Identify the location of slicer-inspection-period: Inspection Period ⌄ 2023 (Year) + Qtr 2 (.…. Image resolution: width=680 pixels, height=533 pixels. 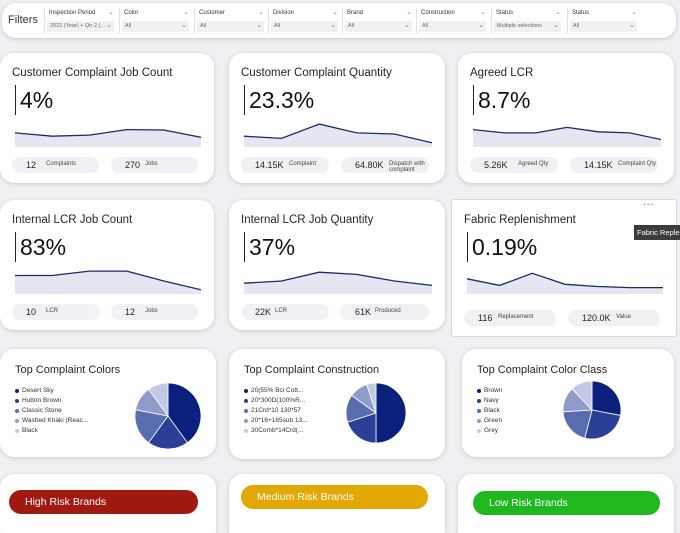
(80, 21).